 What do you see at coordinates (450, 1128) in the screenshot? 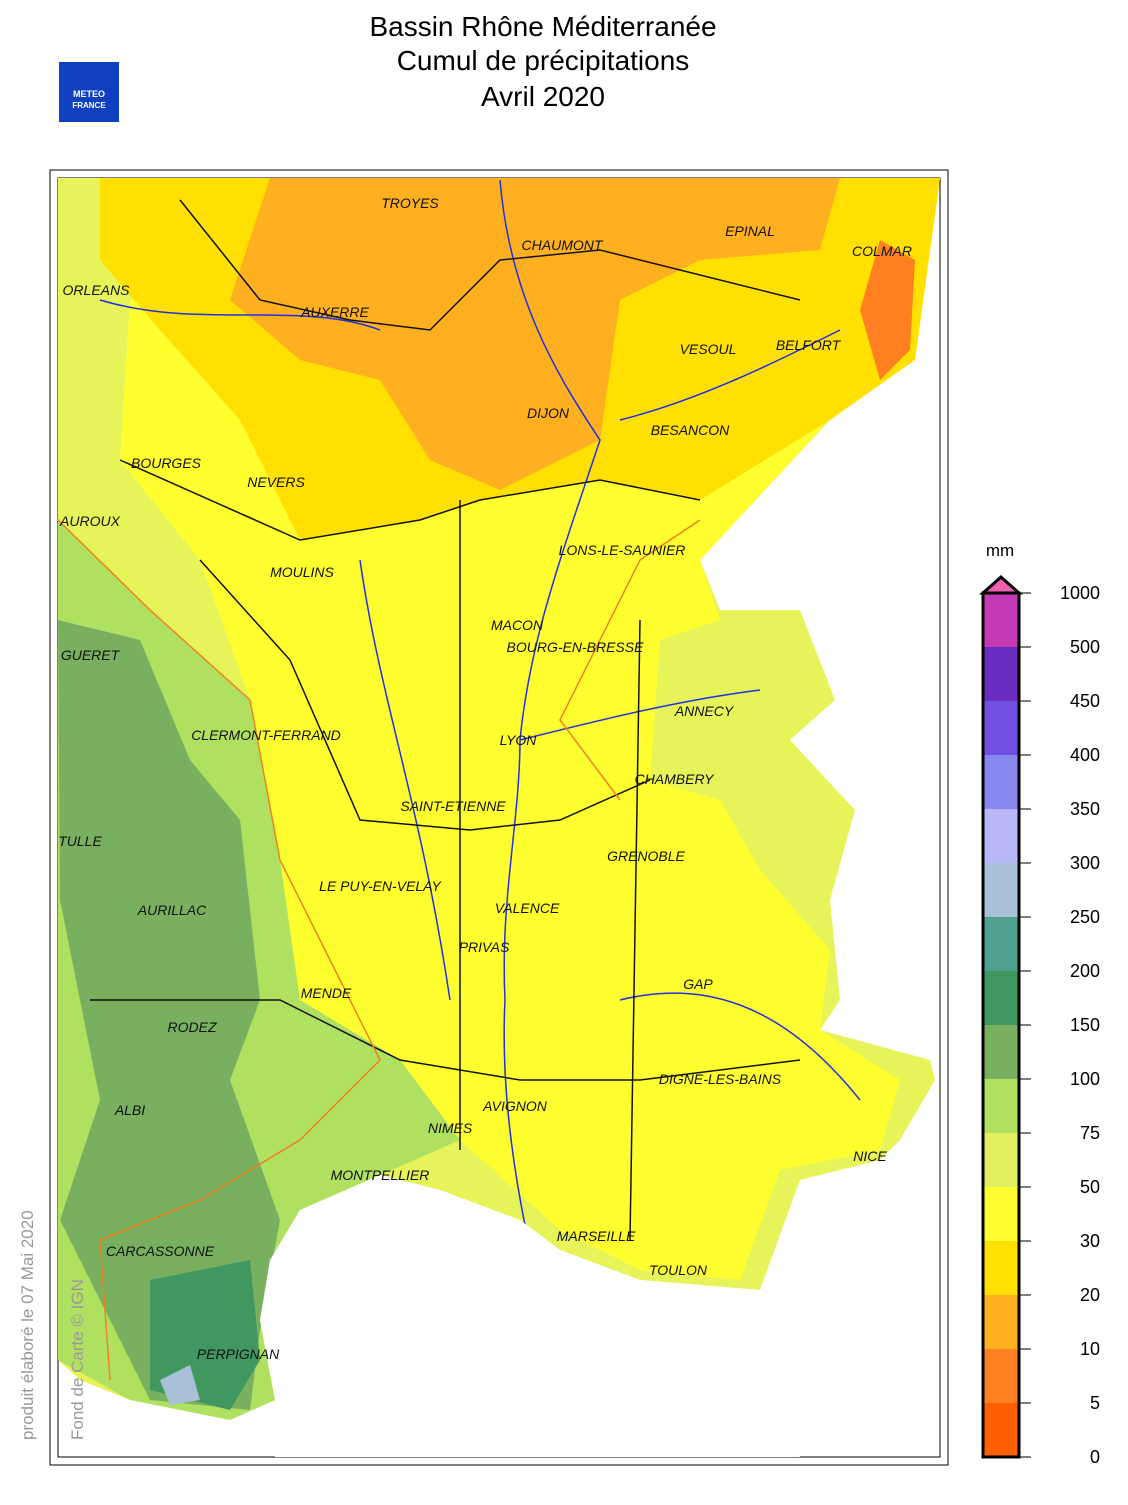
I see `city-label: NIMES` at bounding box center [450, 1128].